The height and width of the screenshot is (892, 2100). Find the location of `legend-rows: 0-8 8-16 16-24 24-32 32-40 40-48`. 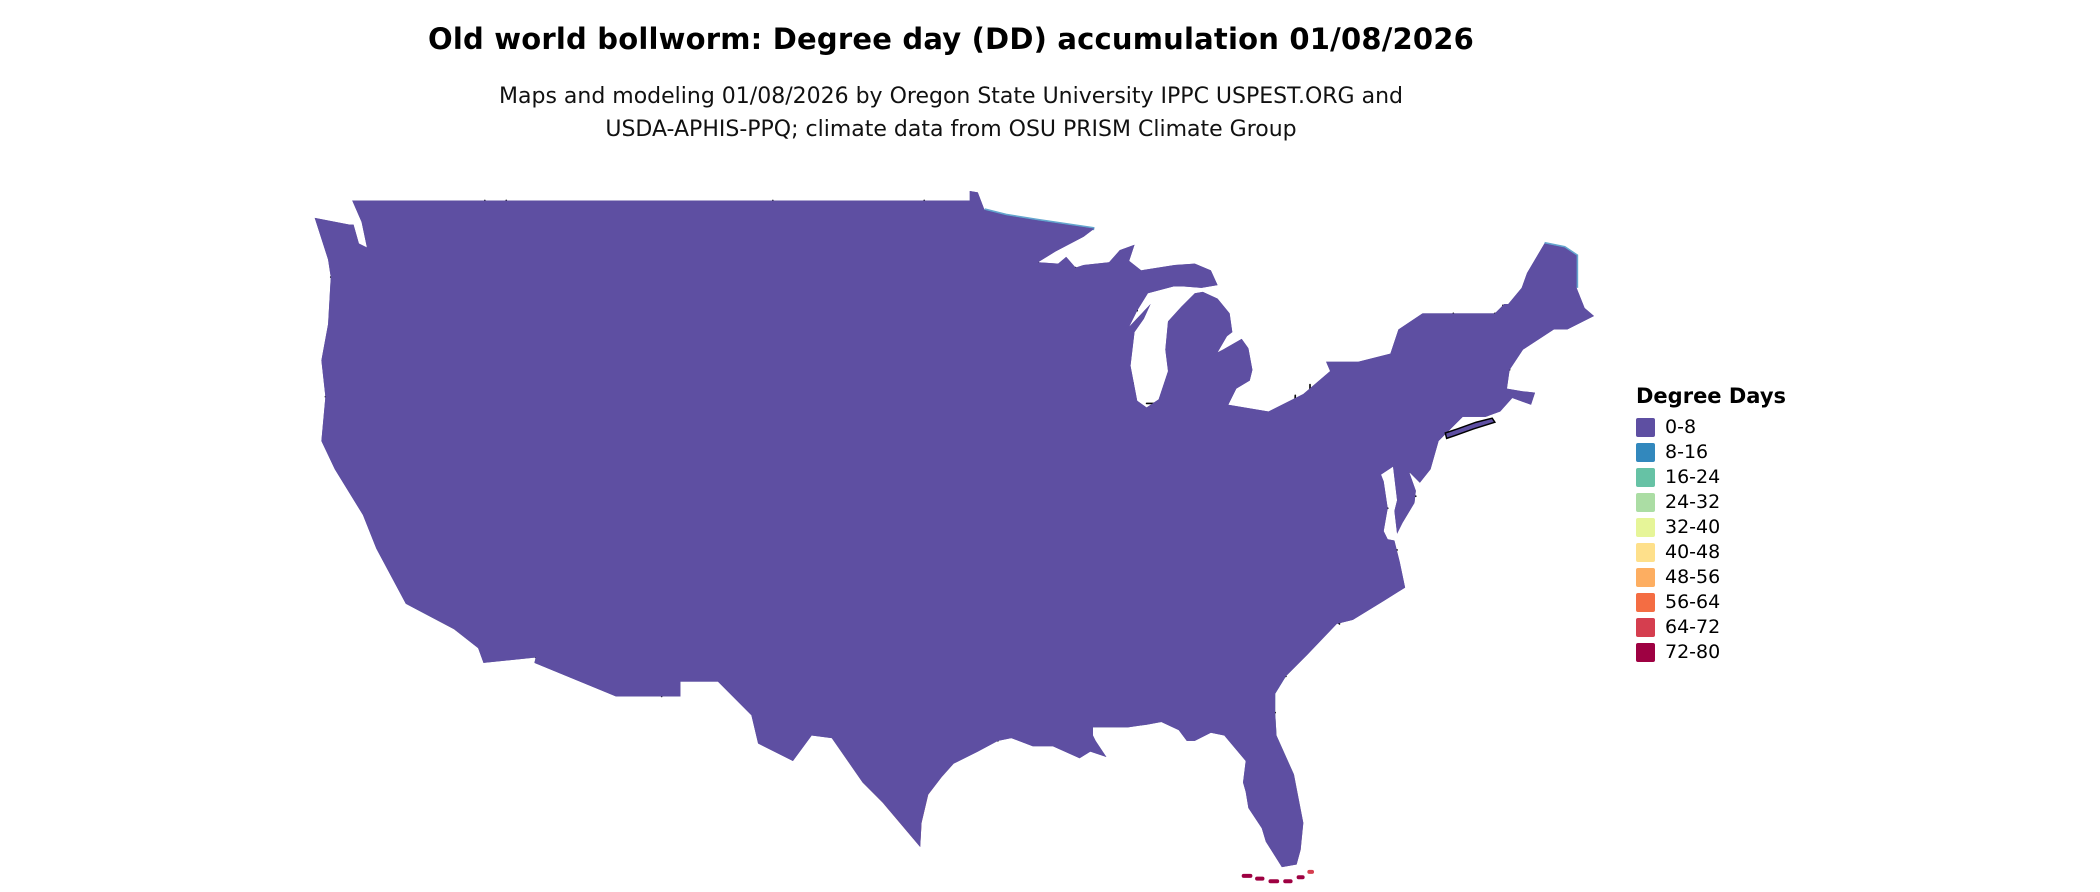

legend-rows: 0-8 8-16 16-24 24-32 32-40 40-48 is located at coordinates (1711, 540).